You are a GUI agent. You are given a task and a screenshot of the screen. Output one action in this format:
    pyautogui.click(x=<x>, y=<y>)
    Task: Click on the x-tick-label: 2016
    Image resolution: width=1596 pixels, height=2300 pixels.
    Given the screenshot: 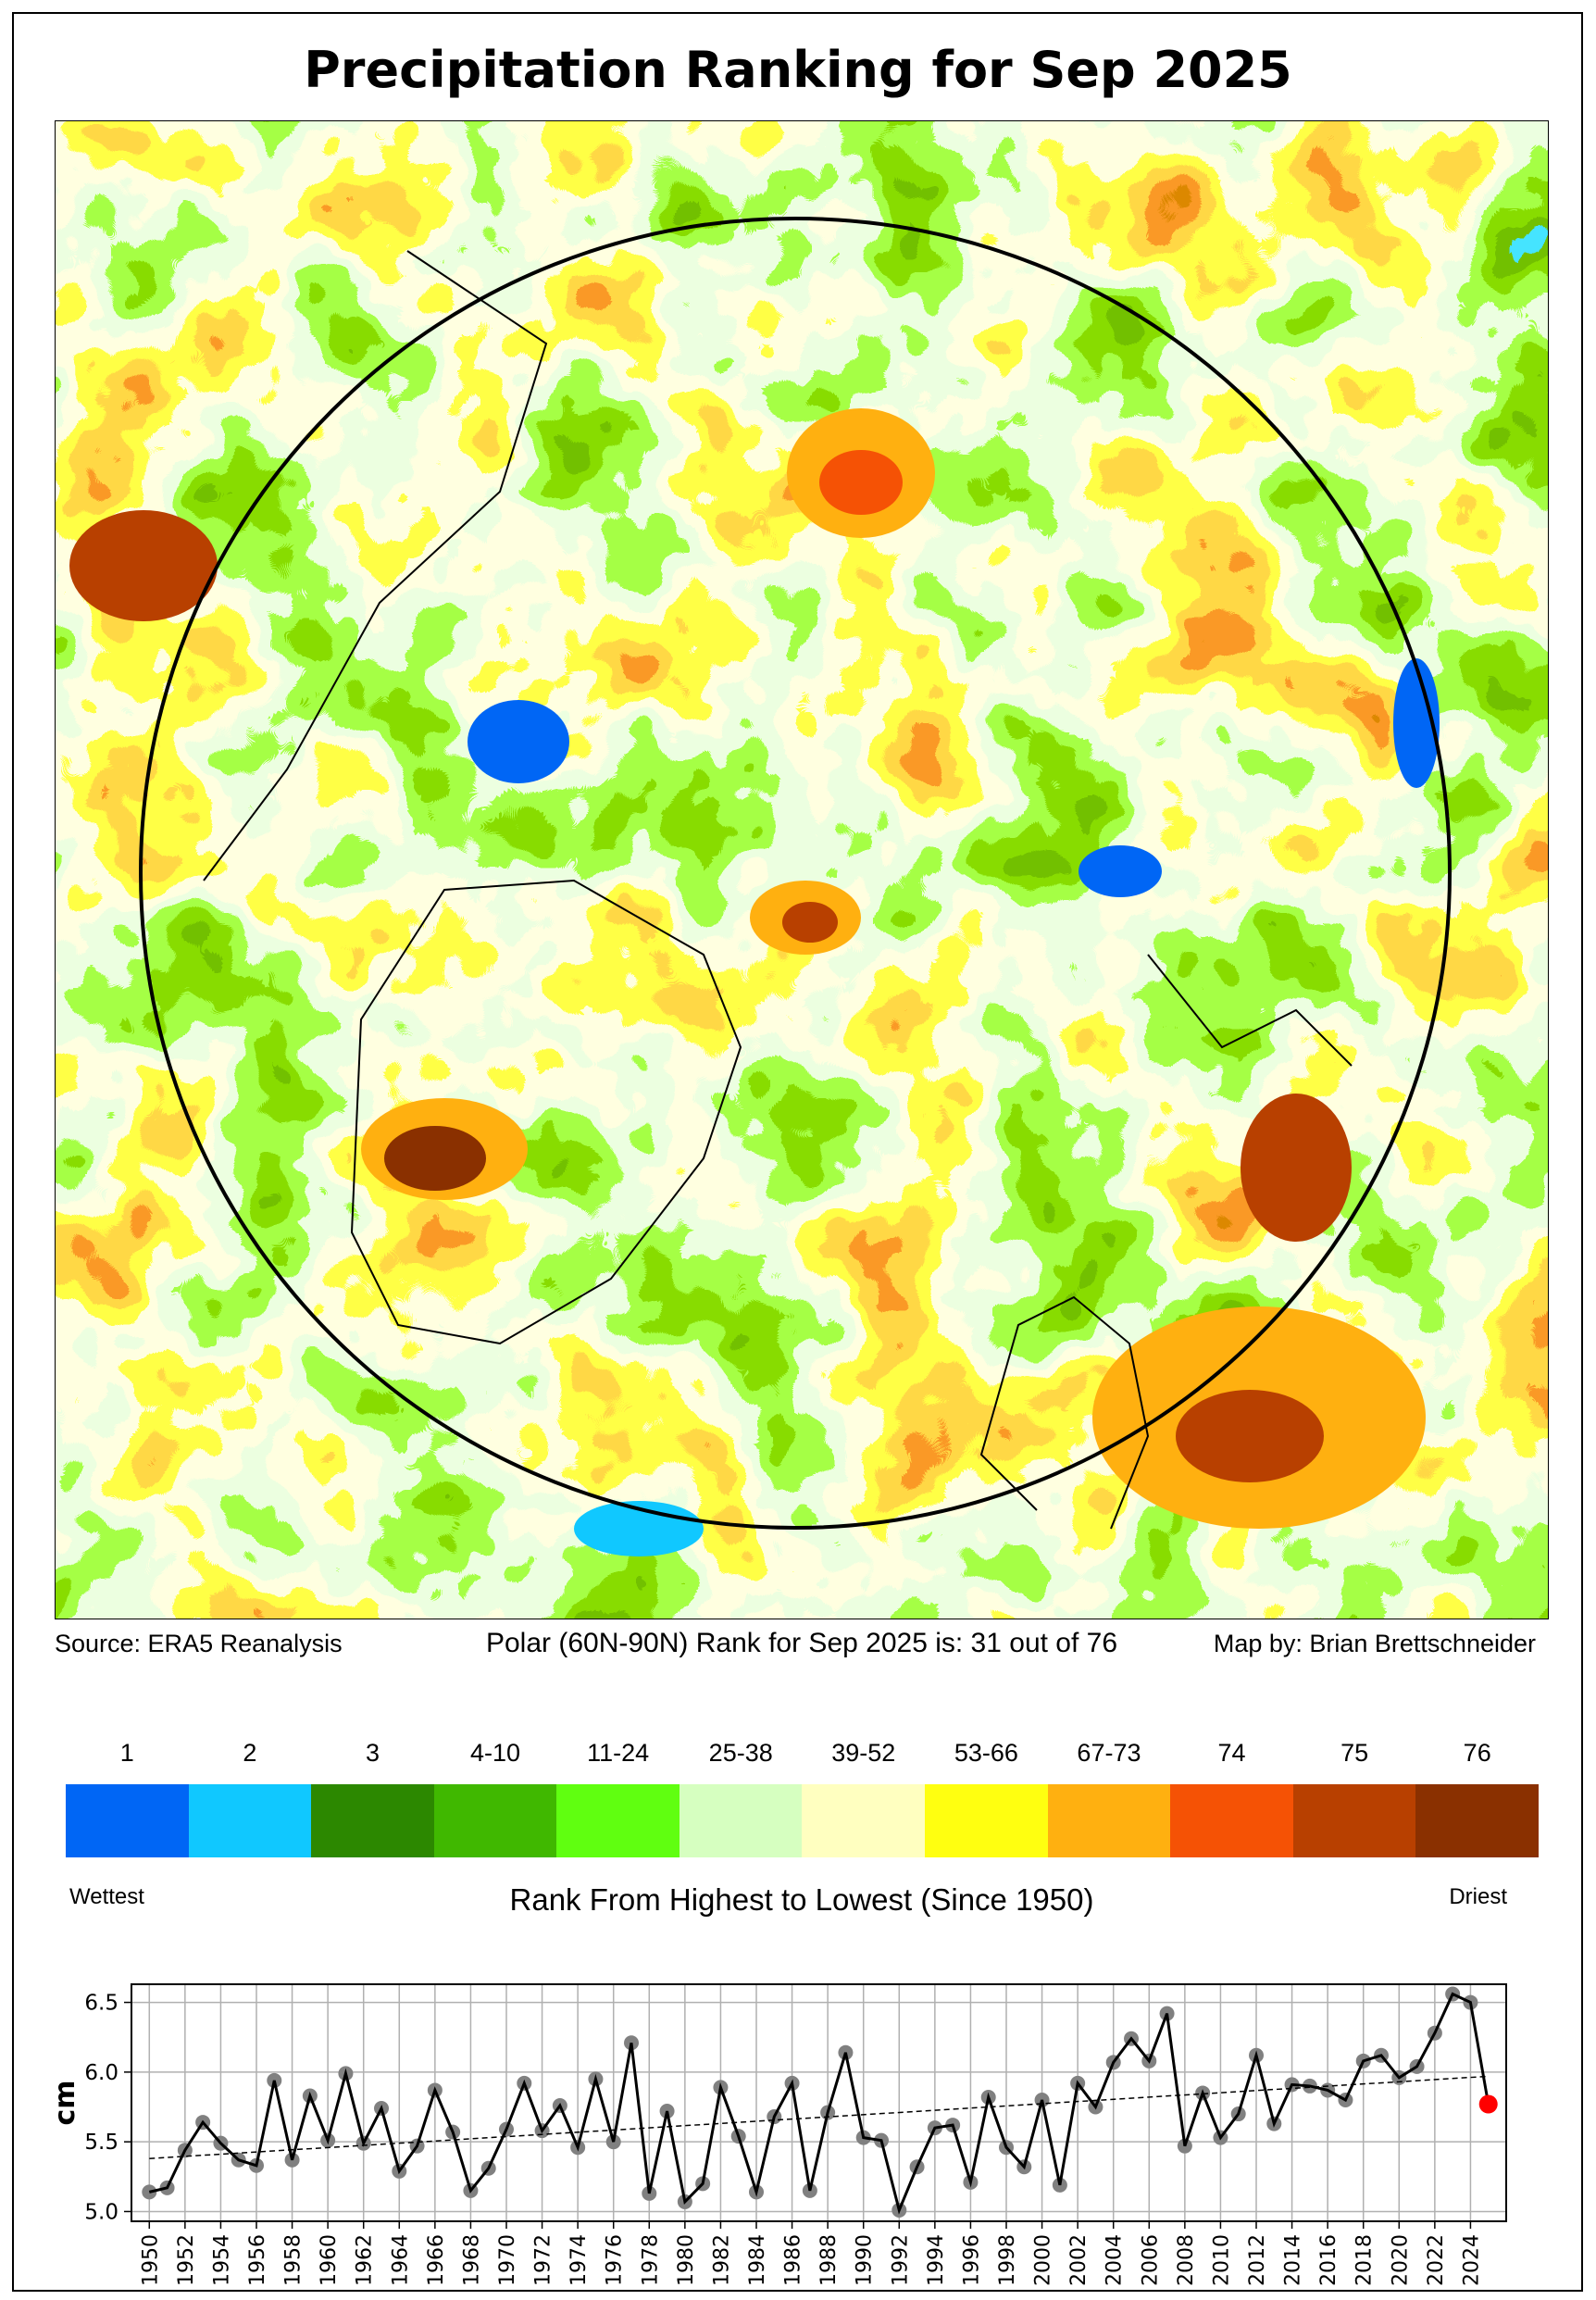 What is the action you would take?
    pyautogui.click(x=1328, y=2260)
    